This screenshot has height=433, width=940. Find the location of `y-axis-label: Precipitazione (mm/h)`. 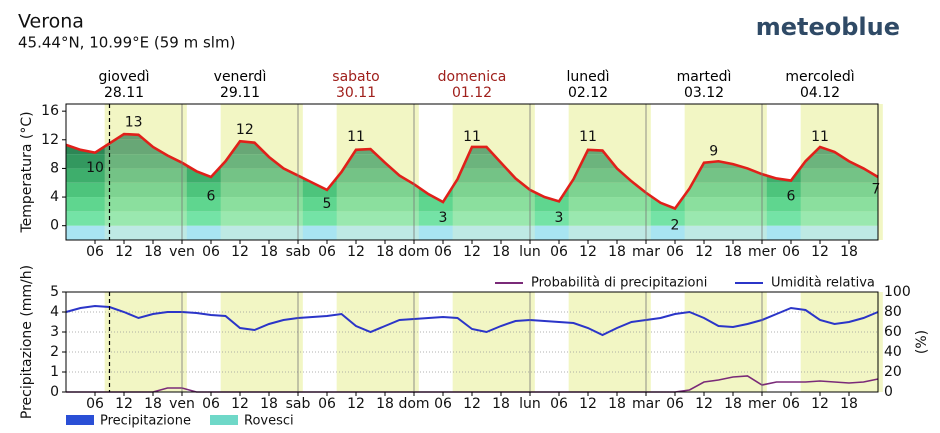

y-axis-label: Precipitazione (mm/h) is located at coordinates (27, 342).